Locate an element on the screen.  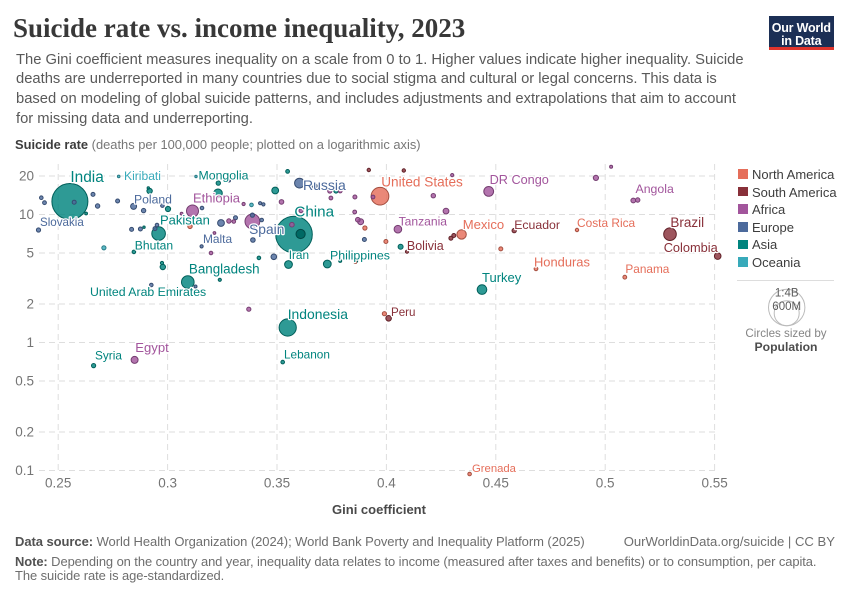
svg-text: 0.2 is located at coordinates (24, 432).